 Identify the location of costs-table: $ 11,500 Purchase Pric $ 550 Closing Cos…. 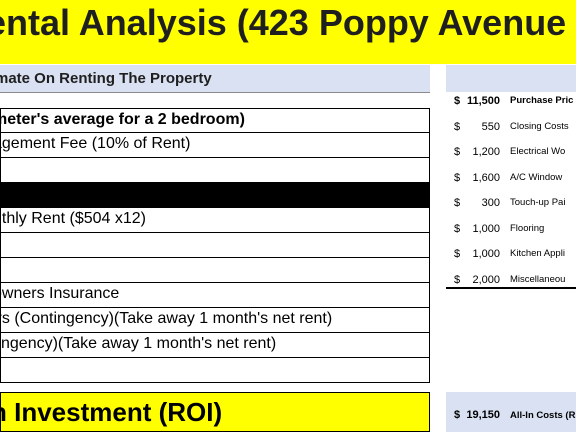
(511, 194).